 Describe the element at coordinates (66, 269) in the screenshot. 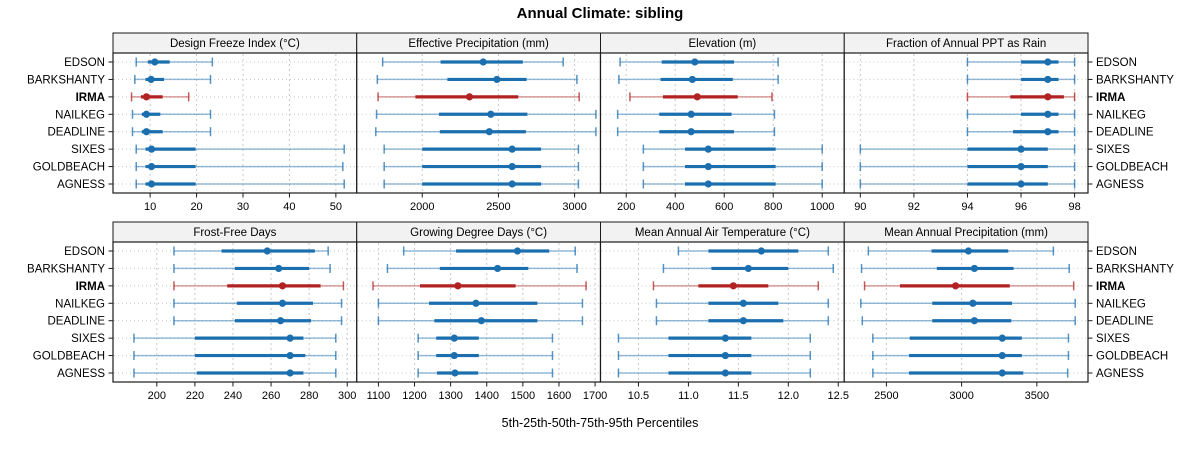

I see `site-label-left: BARKSHANTY` at that location.